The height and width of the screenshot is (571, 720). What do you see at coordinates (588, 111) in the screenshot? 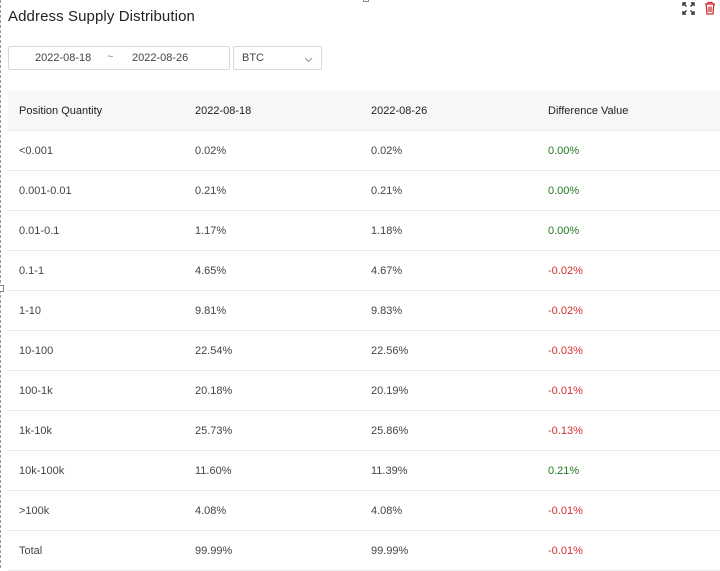
I see `header-difference-value: Difference Value` at bounding box center [588, 111].